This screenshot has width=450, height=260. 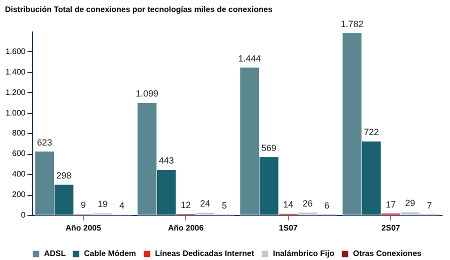 What do you see at coordinates (371, 132) in the screenshot?
I see `data-label: 722` at bounding box center [371, 132].